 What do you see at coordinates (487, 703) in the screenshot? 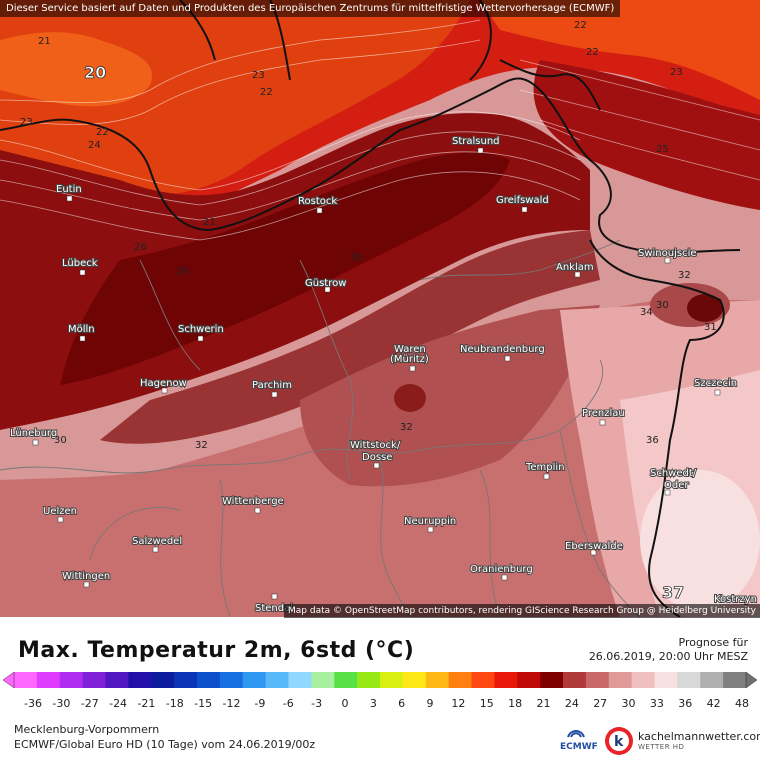
I see `scale-tick-label: 15` at bounding box center [487, 703].